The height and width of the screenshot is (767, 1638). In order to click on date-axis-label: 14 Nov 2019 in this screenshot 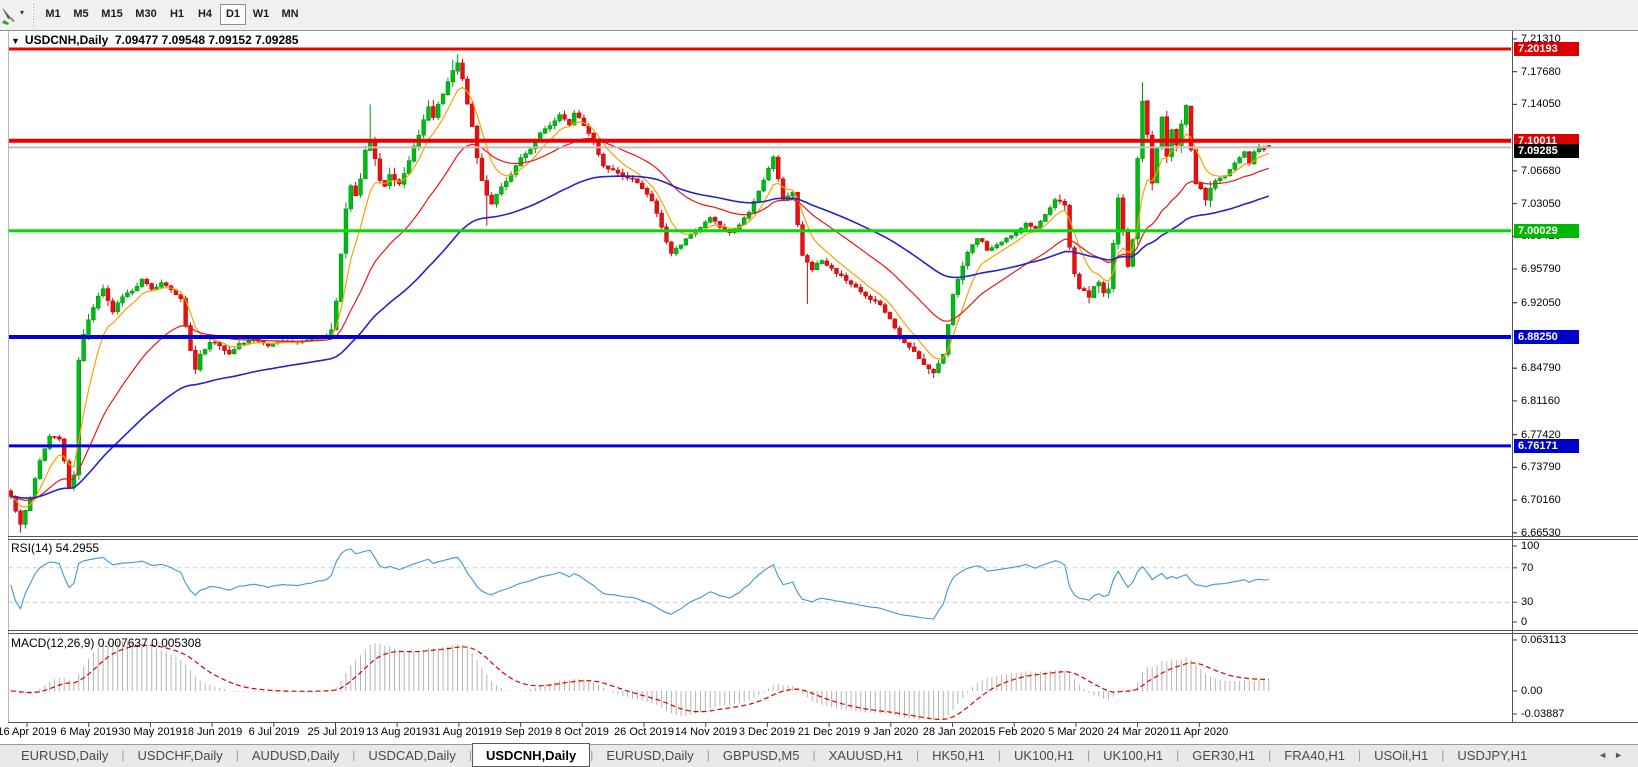, I will do `click(706, 732)`.